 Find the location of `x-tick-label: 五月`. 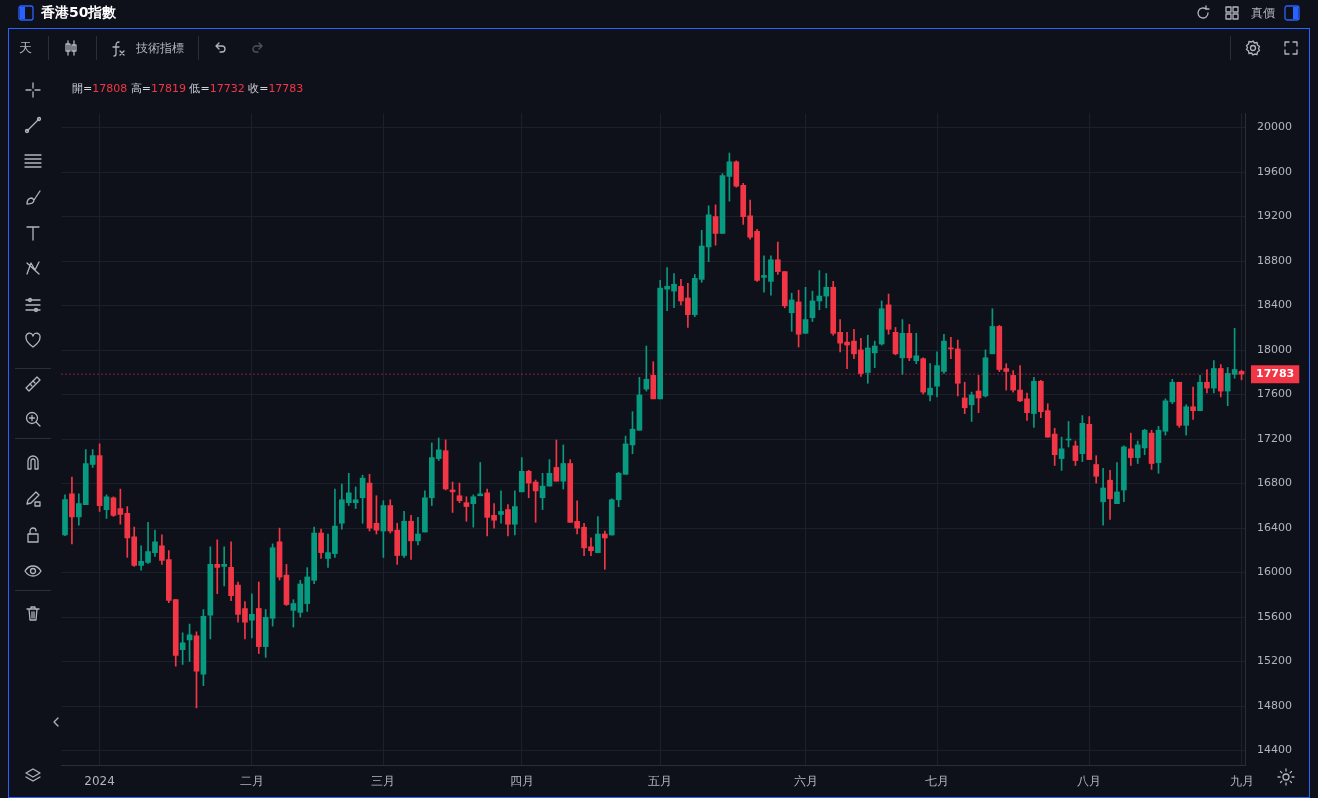

x-tick-label: 五月 is located at coordinates (660, 781).